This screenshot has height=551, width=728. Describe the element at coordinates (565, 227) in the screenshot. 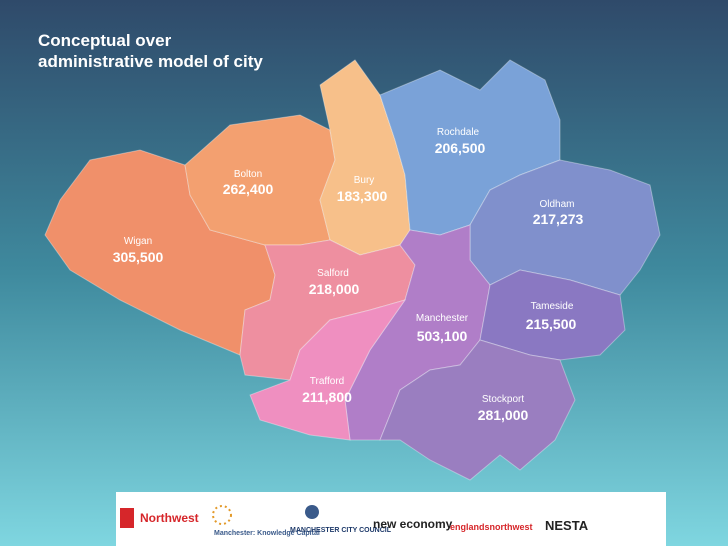

I see `region-oldham` at that location.